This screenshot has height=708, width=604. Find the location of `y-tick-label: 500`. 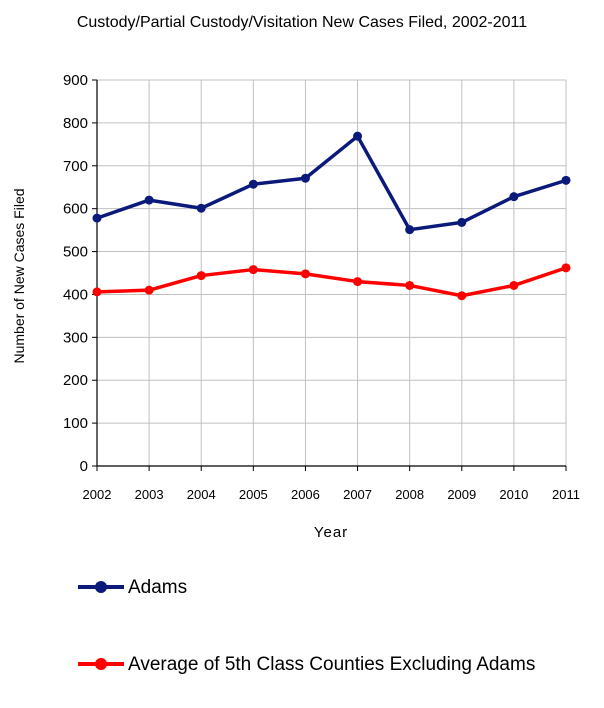

y-tick-label: 500 is located at coordinates (75, 252).